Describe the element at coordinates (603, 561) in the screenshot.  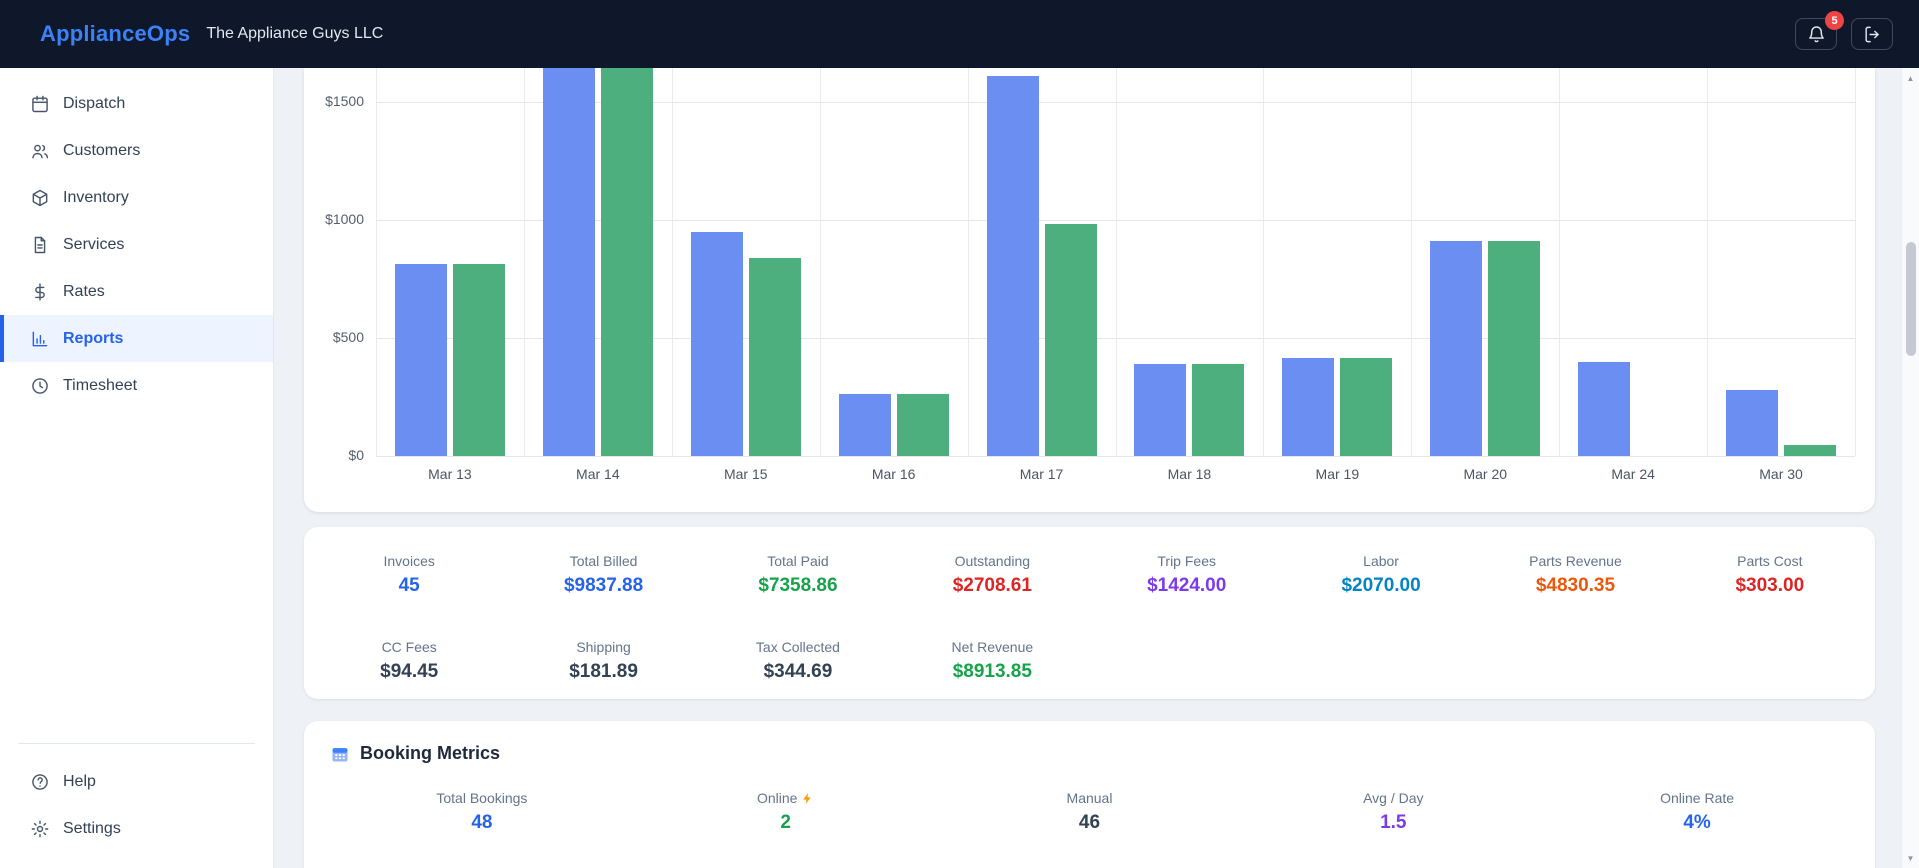
I see `stat-label: Total Billed` at that location.